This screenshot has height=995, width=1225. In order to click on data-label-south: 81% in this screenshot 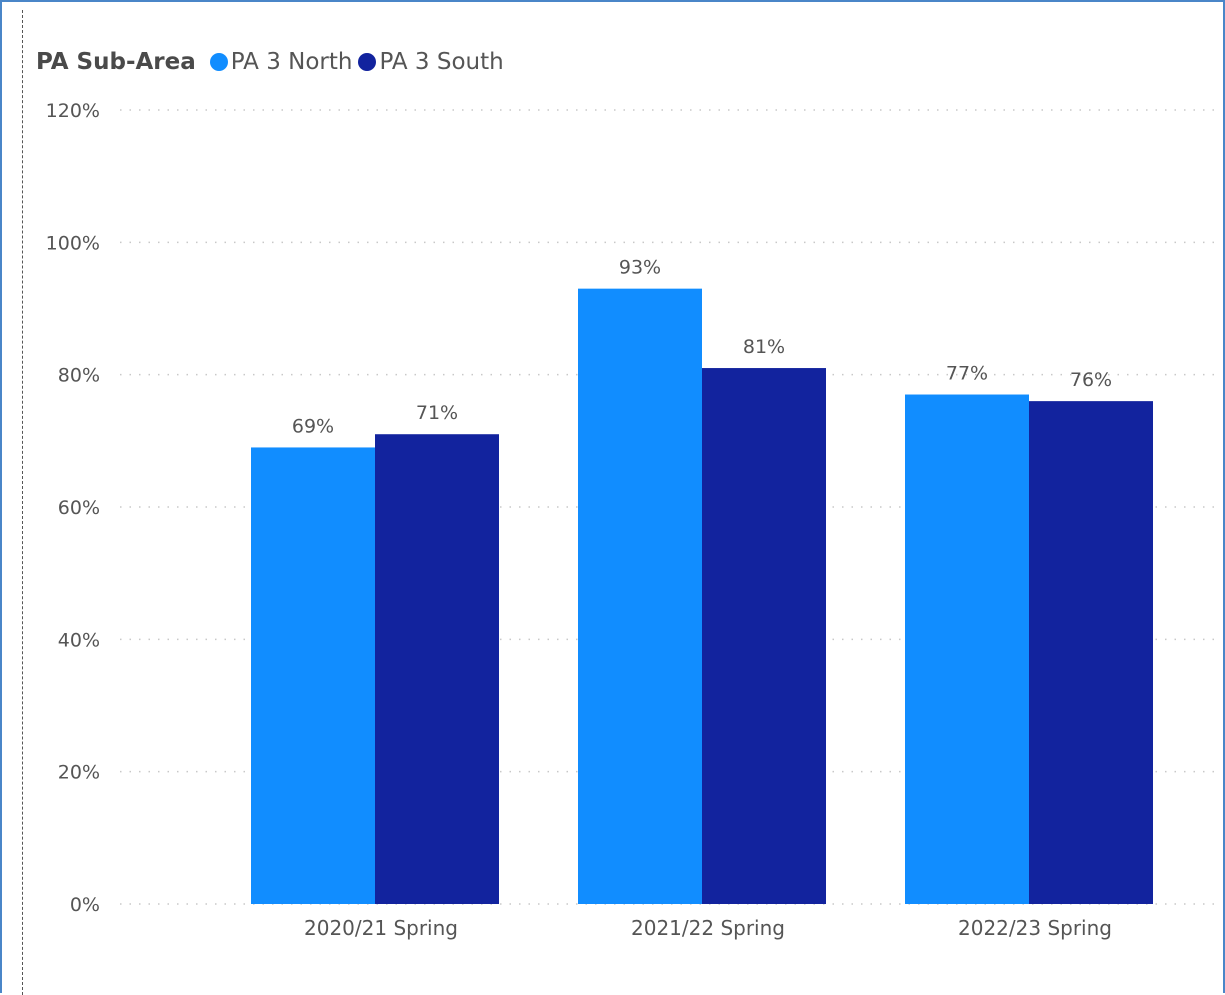, I will do `click(764, 347)`.